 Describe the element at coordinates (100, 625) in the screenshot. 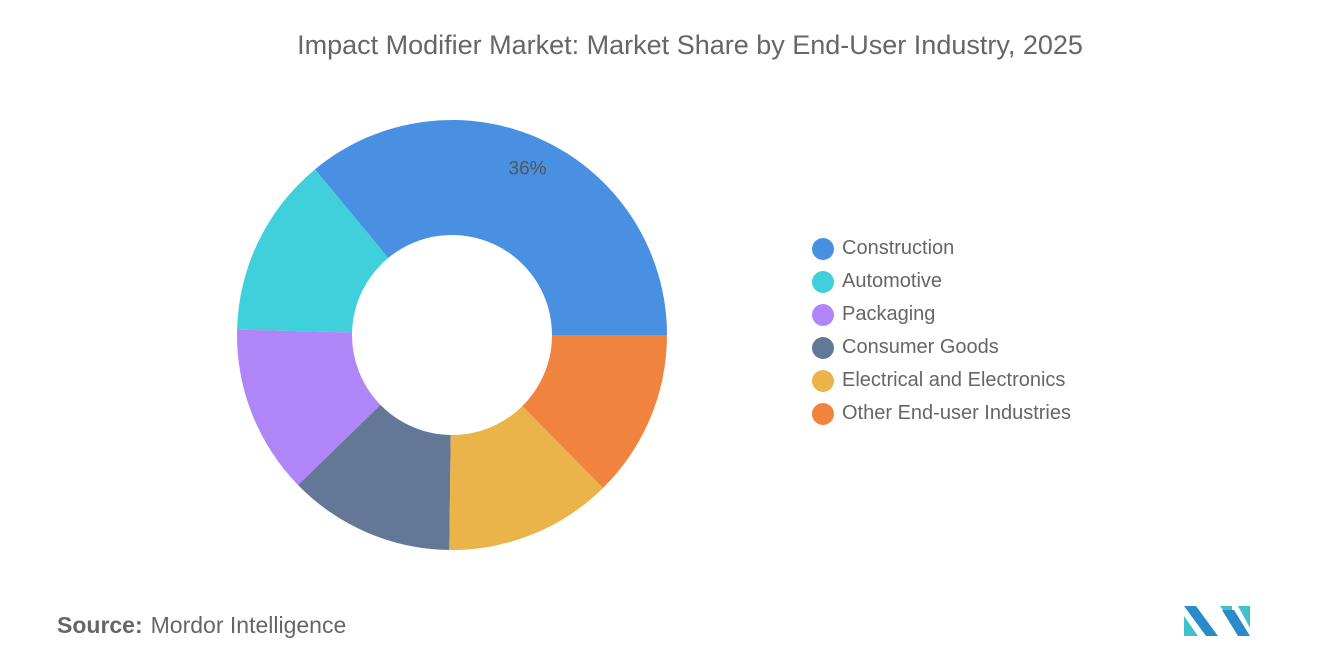

I see `source-label: Source:` at that location.